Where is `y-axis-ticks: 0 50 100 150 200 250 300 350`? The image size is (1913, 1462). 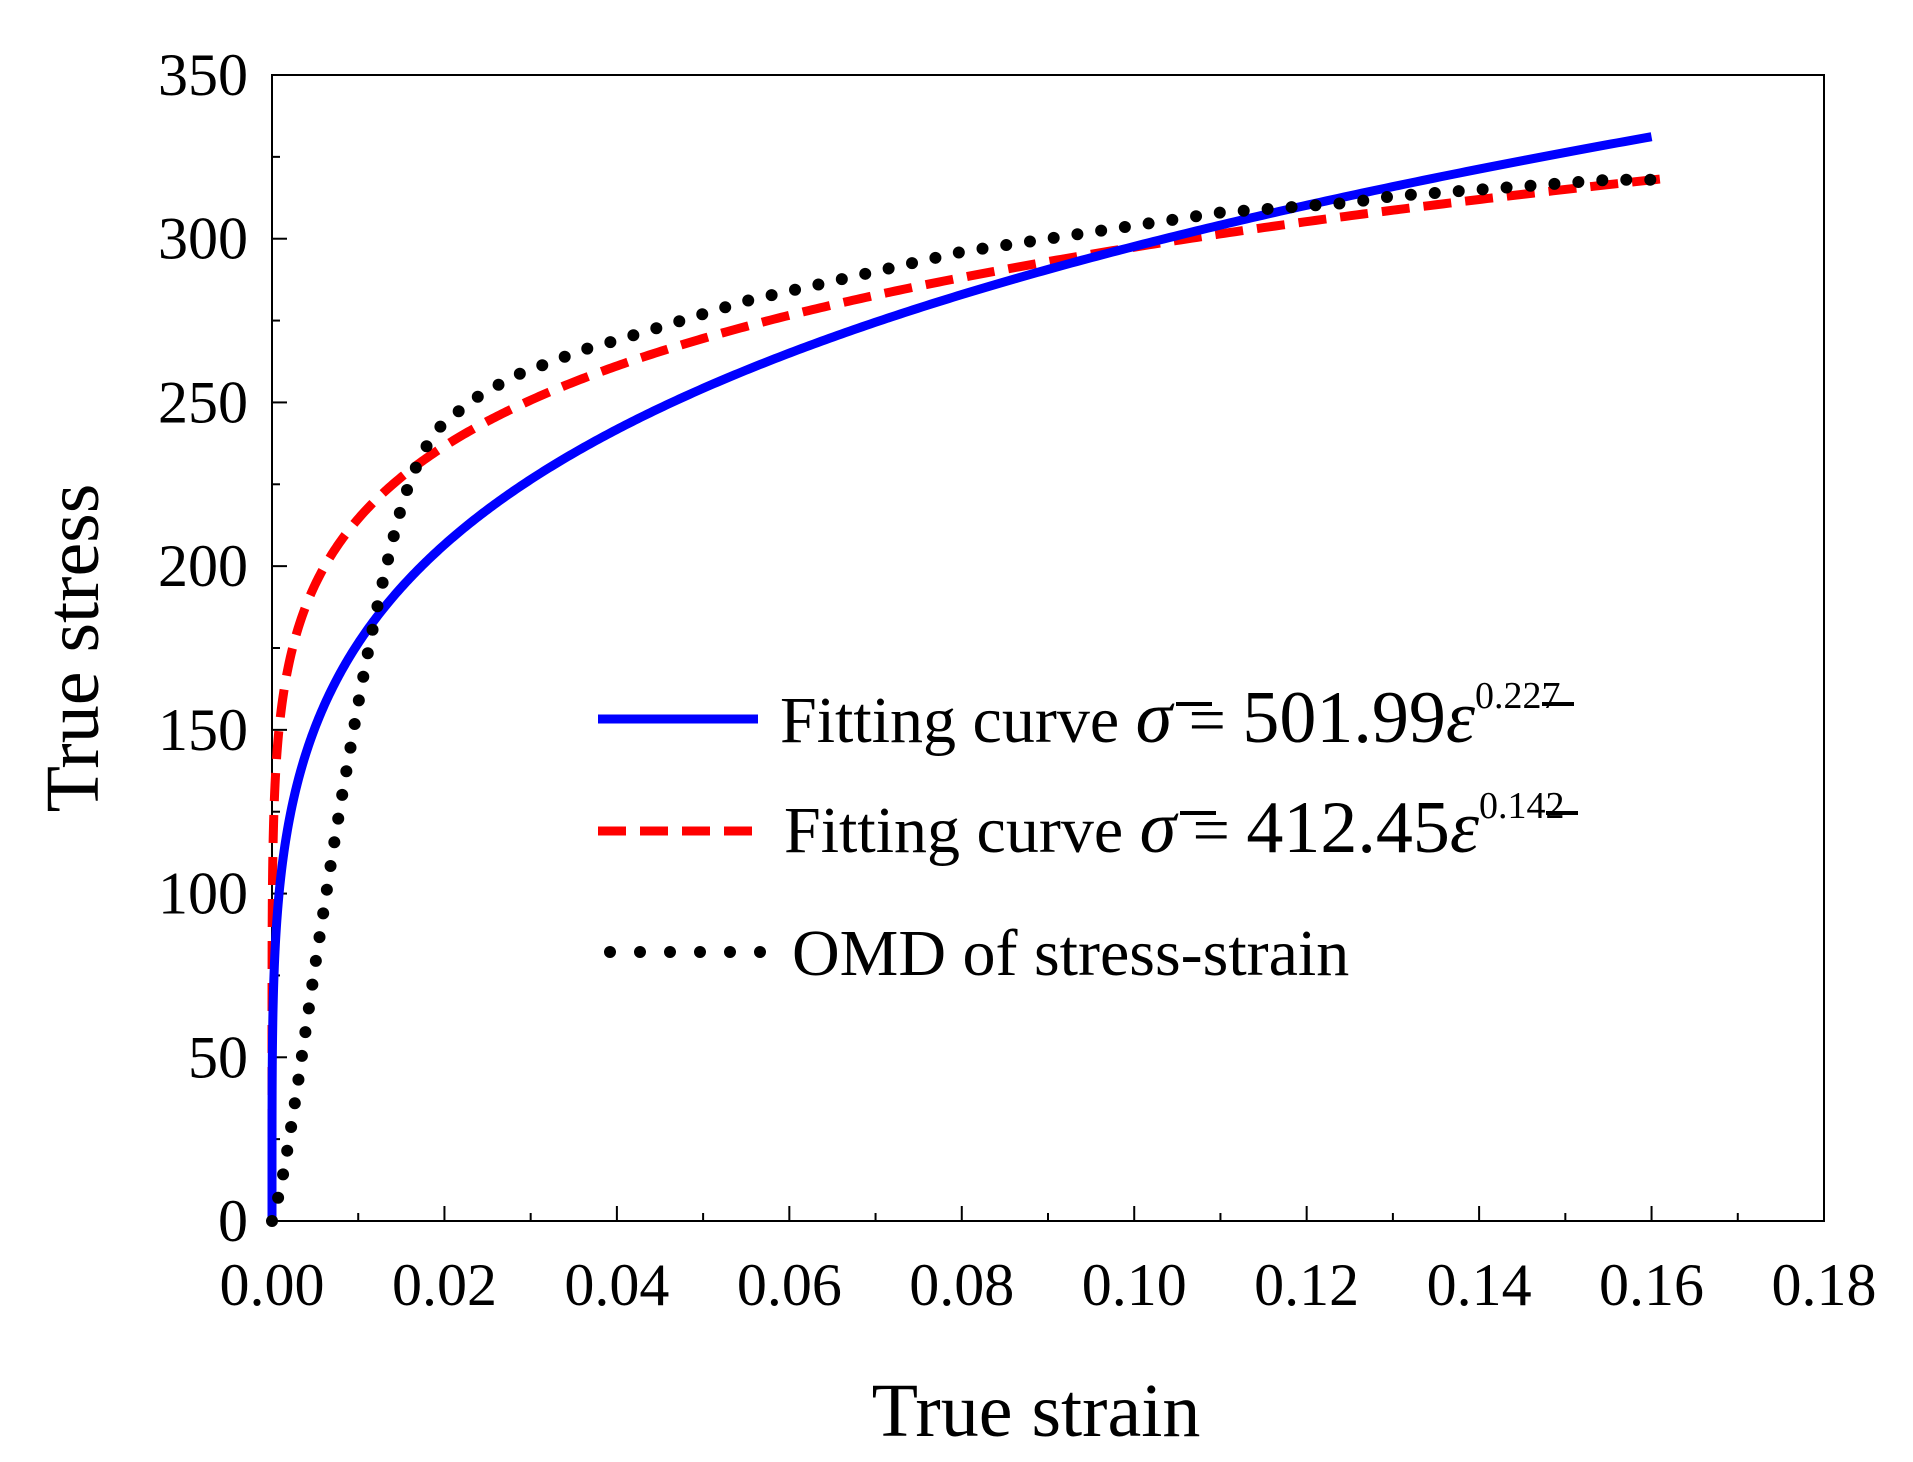
y-axis-ticks: 0 50 100 150 200 250 300 350 is located at coordinates (222, 648).